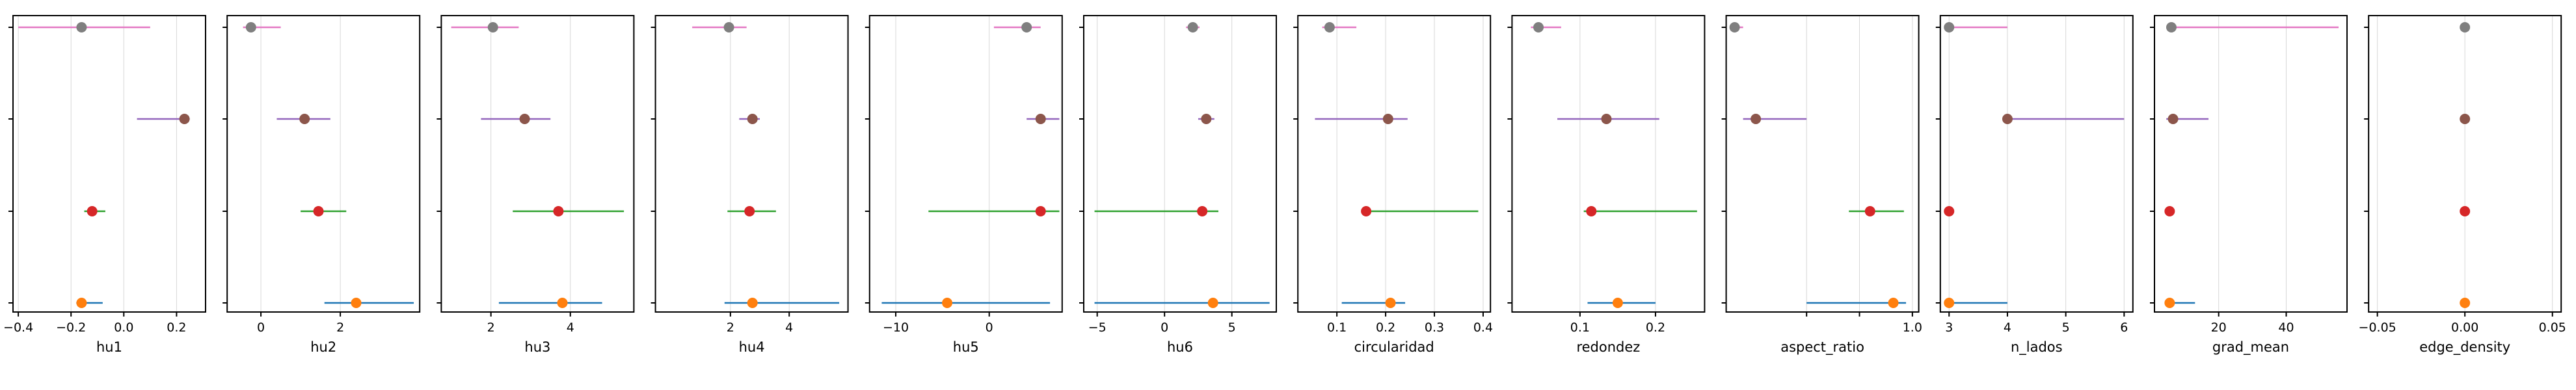 The image size is (2576, 390). Describe the element at coordinates (2462, 186) in the screenshot. I see `panel-edge_density: −0.05 0.00 0.05 edge_density` at that location.